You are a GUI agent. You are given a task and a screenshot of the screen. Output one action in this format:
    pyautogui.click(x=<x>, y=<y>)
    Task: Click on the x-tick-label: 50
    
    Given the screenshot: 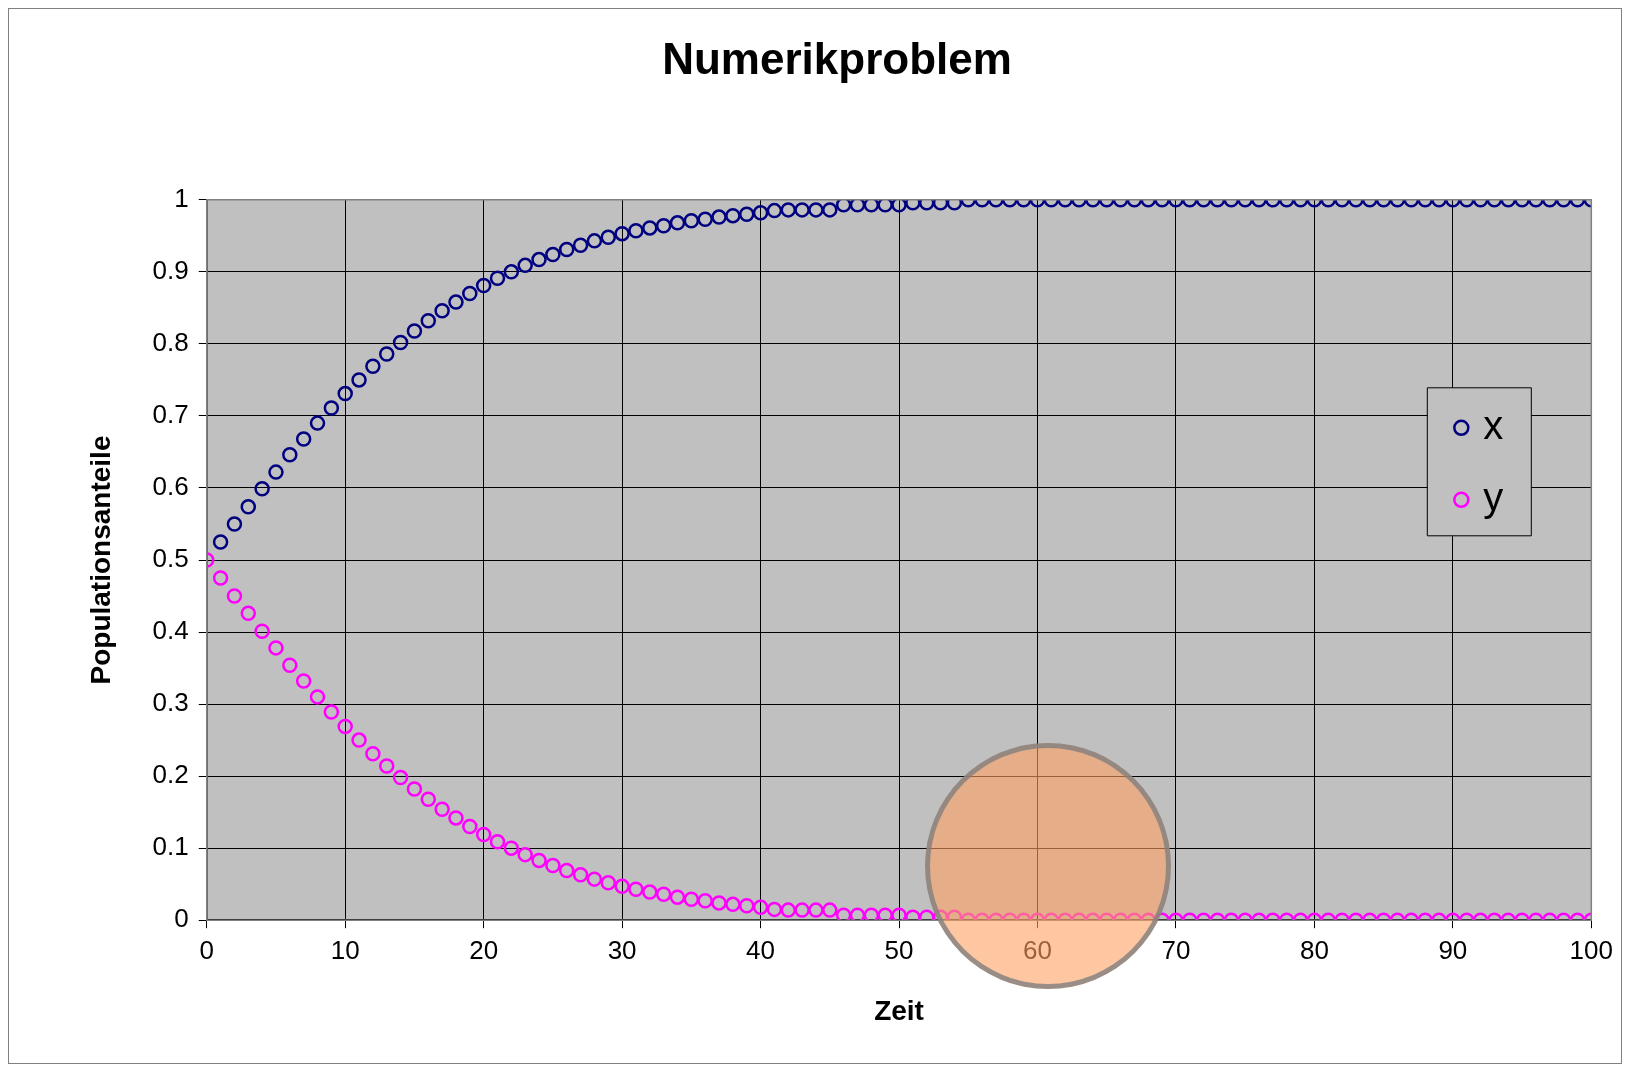 What is the action you would take?
    pyautogui.click(x=899, y=949)
    